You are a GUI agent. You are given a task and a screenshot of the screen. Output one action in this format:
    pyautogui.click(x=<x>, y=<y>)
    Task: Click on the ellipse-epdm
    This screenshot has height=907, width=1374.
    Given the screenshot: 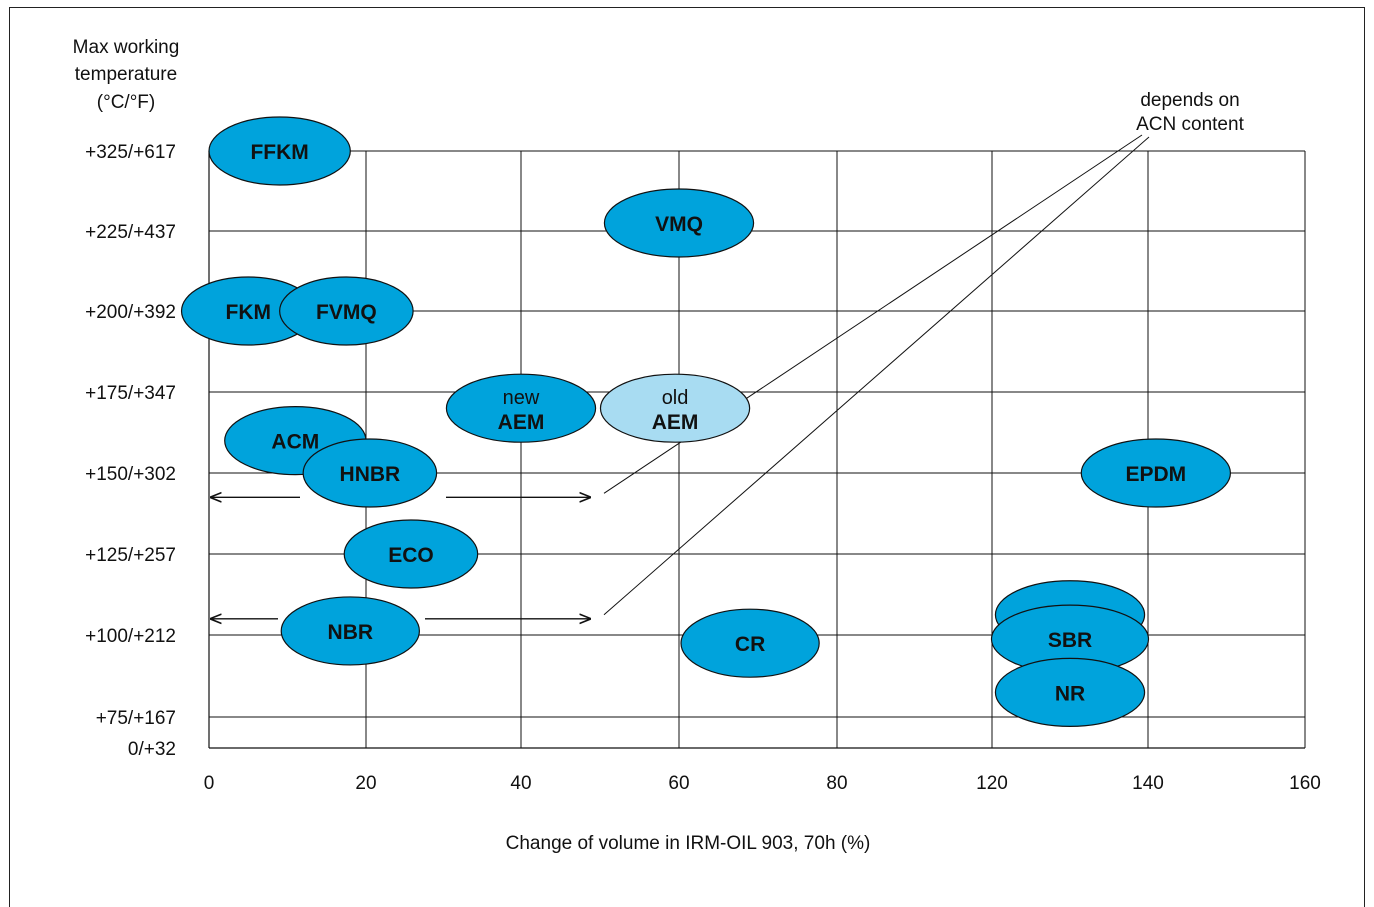 What is the action you would take?
    pyautogui.click(x=1156, y=473)
    